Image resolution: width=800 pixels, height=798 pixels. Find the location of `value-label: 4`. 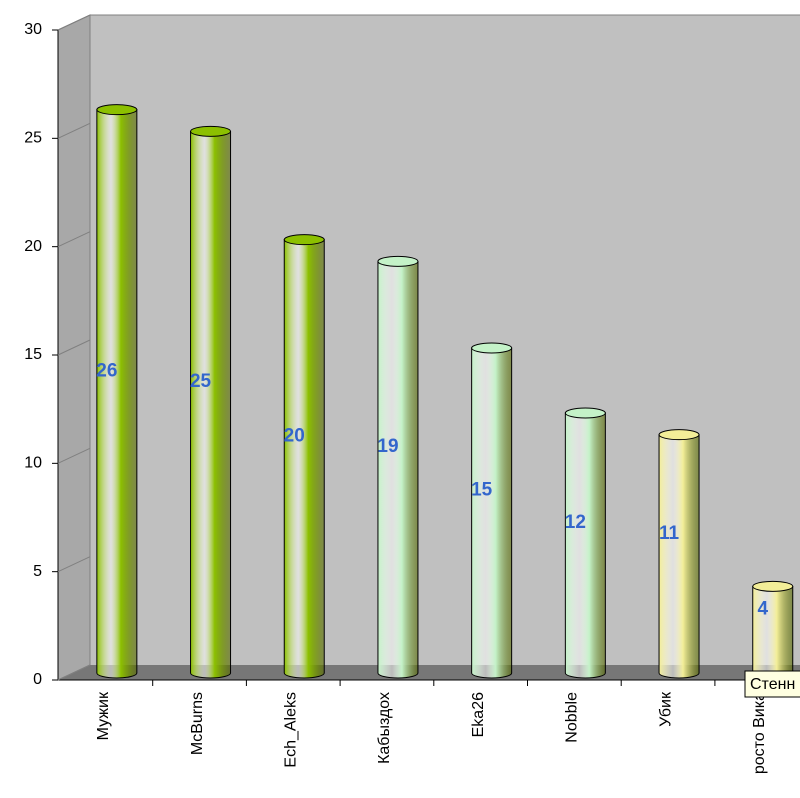

value-label: 4 is located at coordinates (762, 609).